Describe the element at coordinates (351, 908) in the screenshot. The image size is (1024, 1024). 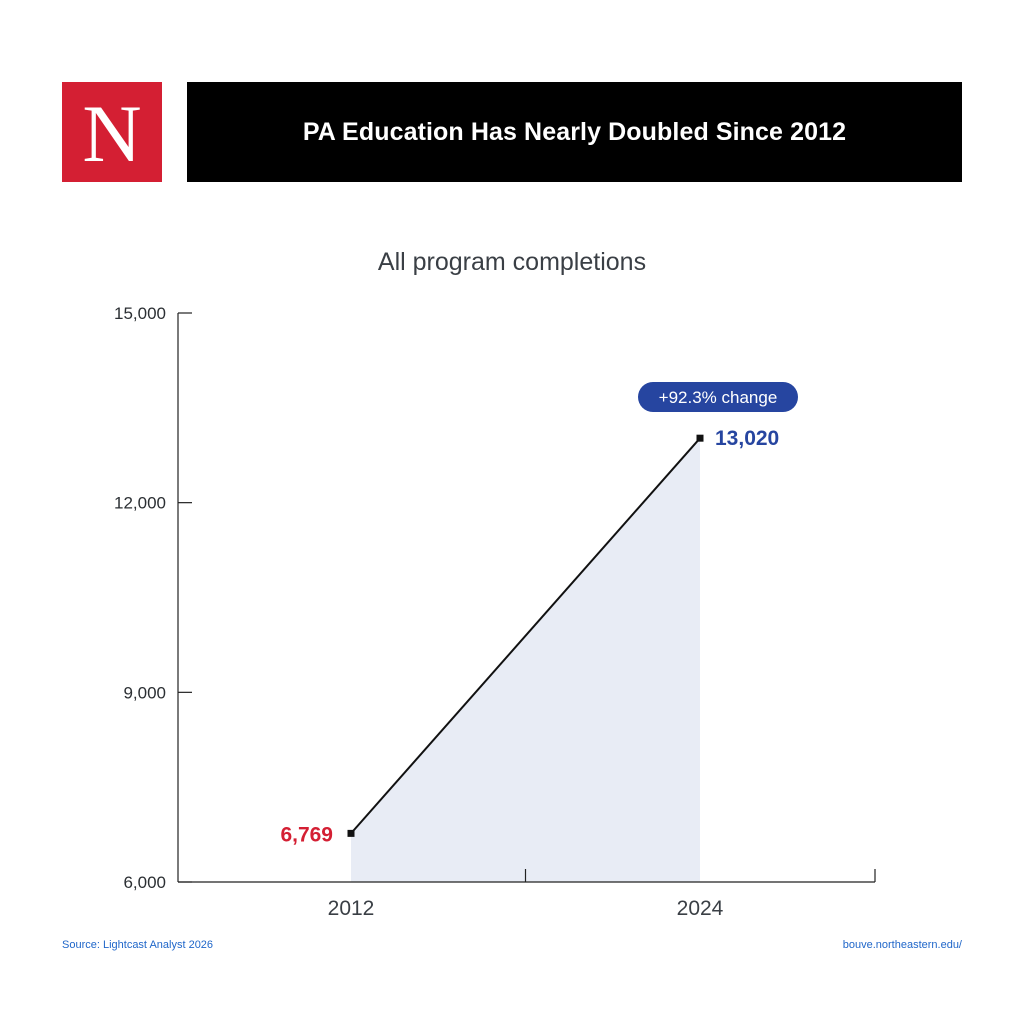
I see `x-tick-label: 2012` at that location.